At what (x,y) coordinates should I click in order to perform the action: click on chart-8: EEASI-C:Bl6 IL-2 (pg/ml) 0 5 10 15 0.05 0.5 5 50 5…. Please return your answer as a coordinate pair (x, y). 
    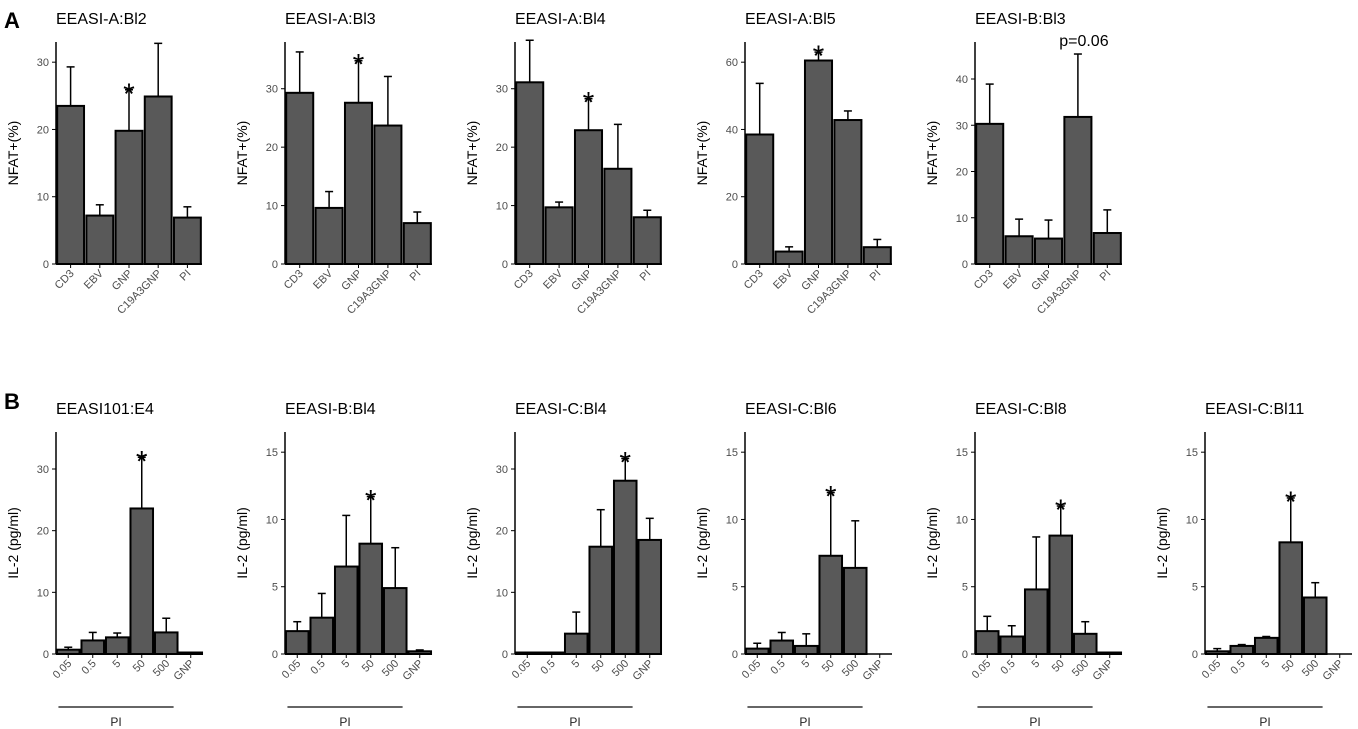
    Looking at the image, I should click on (793, 565).